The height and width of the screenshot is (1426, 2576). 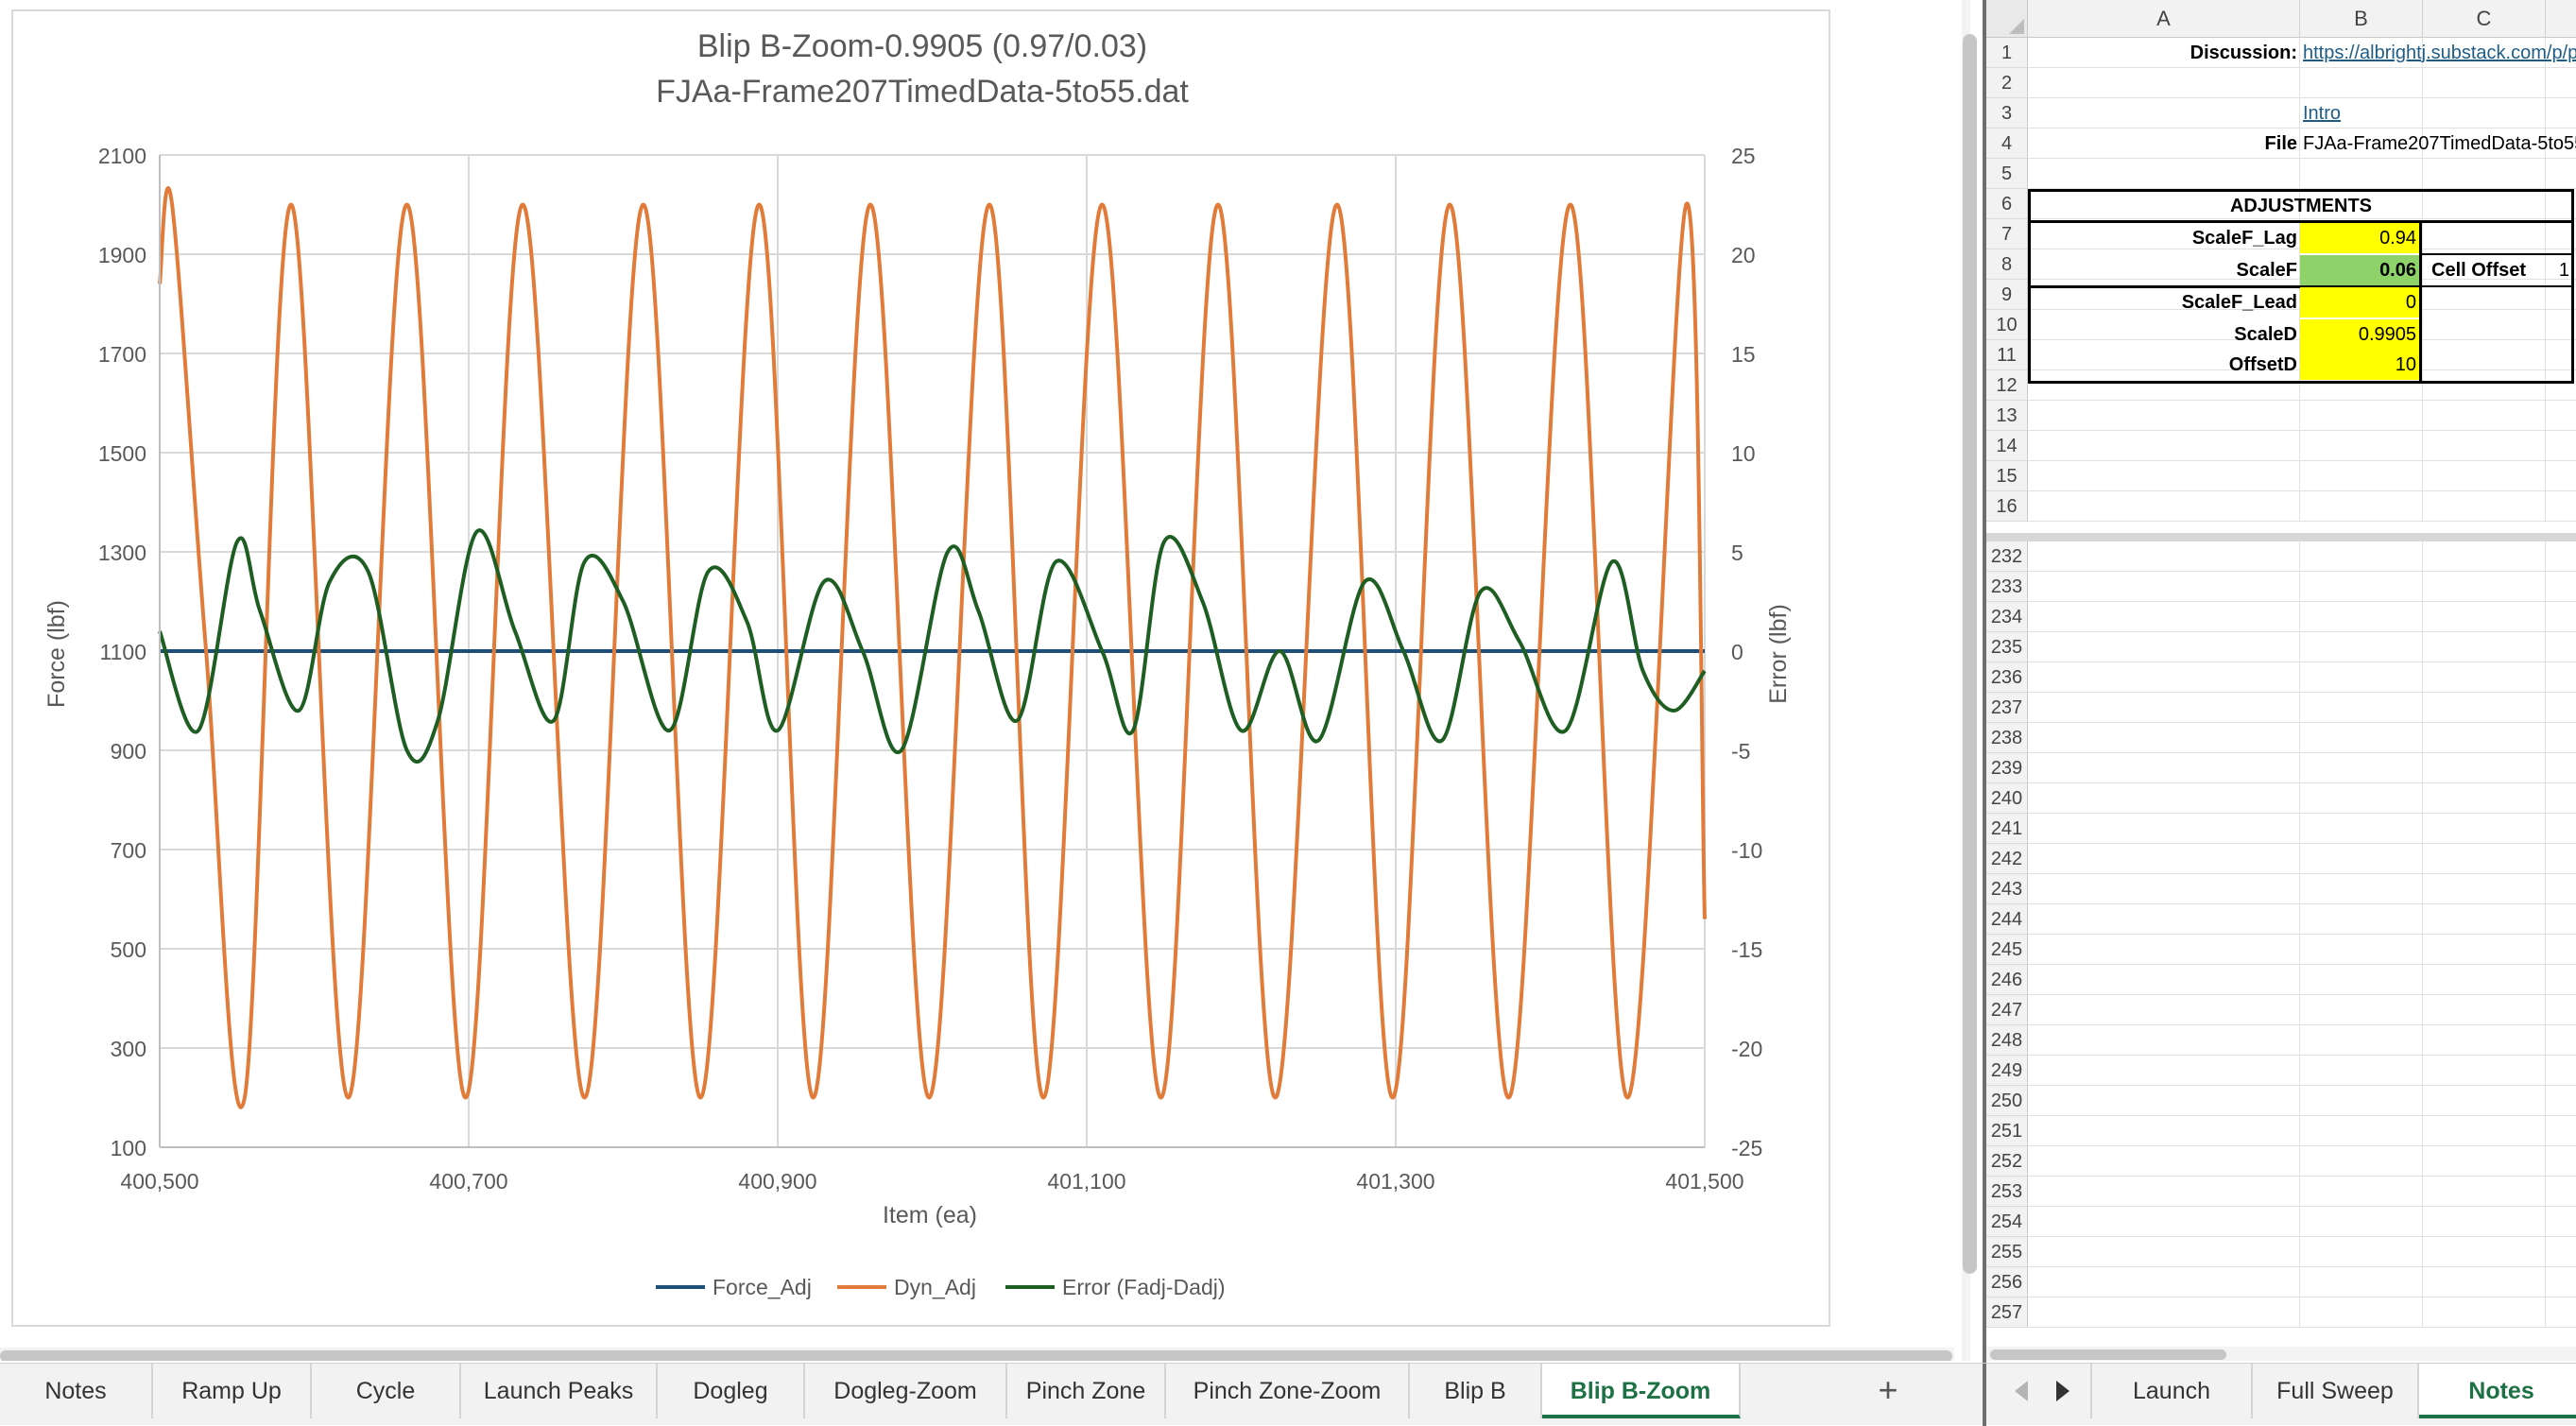 What do you see at coordinates (2497, 1391) in the screenshot?
I see `worksheet-tab-notes: Notes` at bounding box center [2497, 1391].